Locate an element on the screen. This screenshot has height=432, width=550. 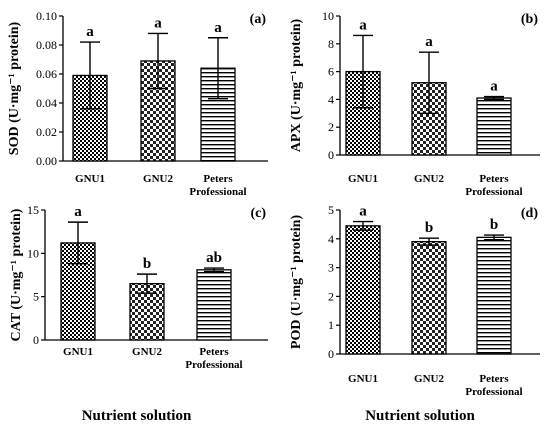
y-tick-label: 0.06 is located at coordinates (46, 74).